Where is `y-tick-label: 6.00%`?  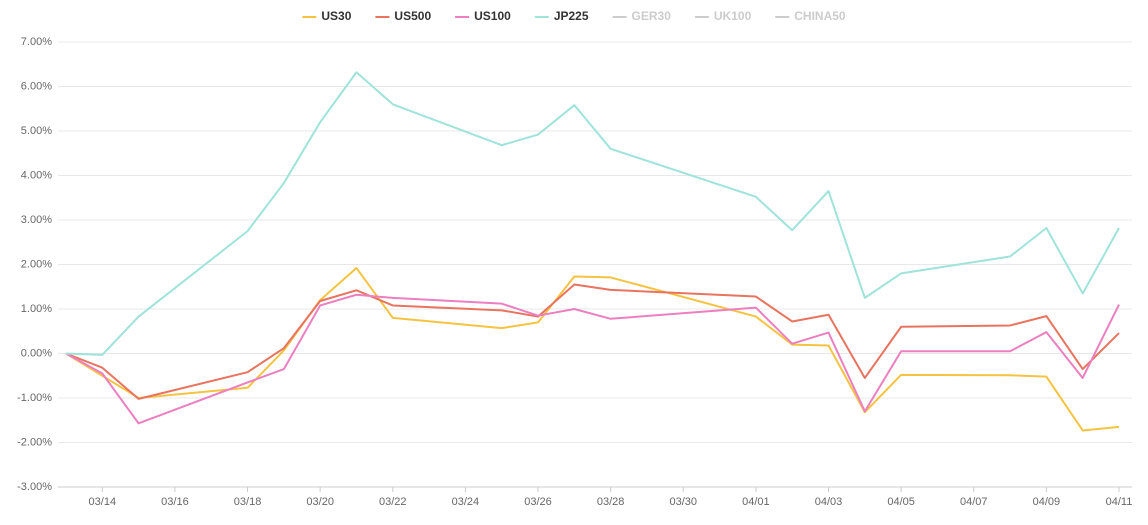
y-tick-label: 6.00% is located at coordinates (36, 86).